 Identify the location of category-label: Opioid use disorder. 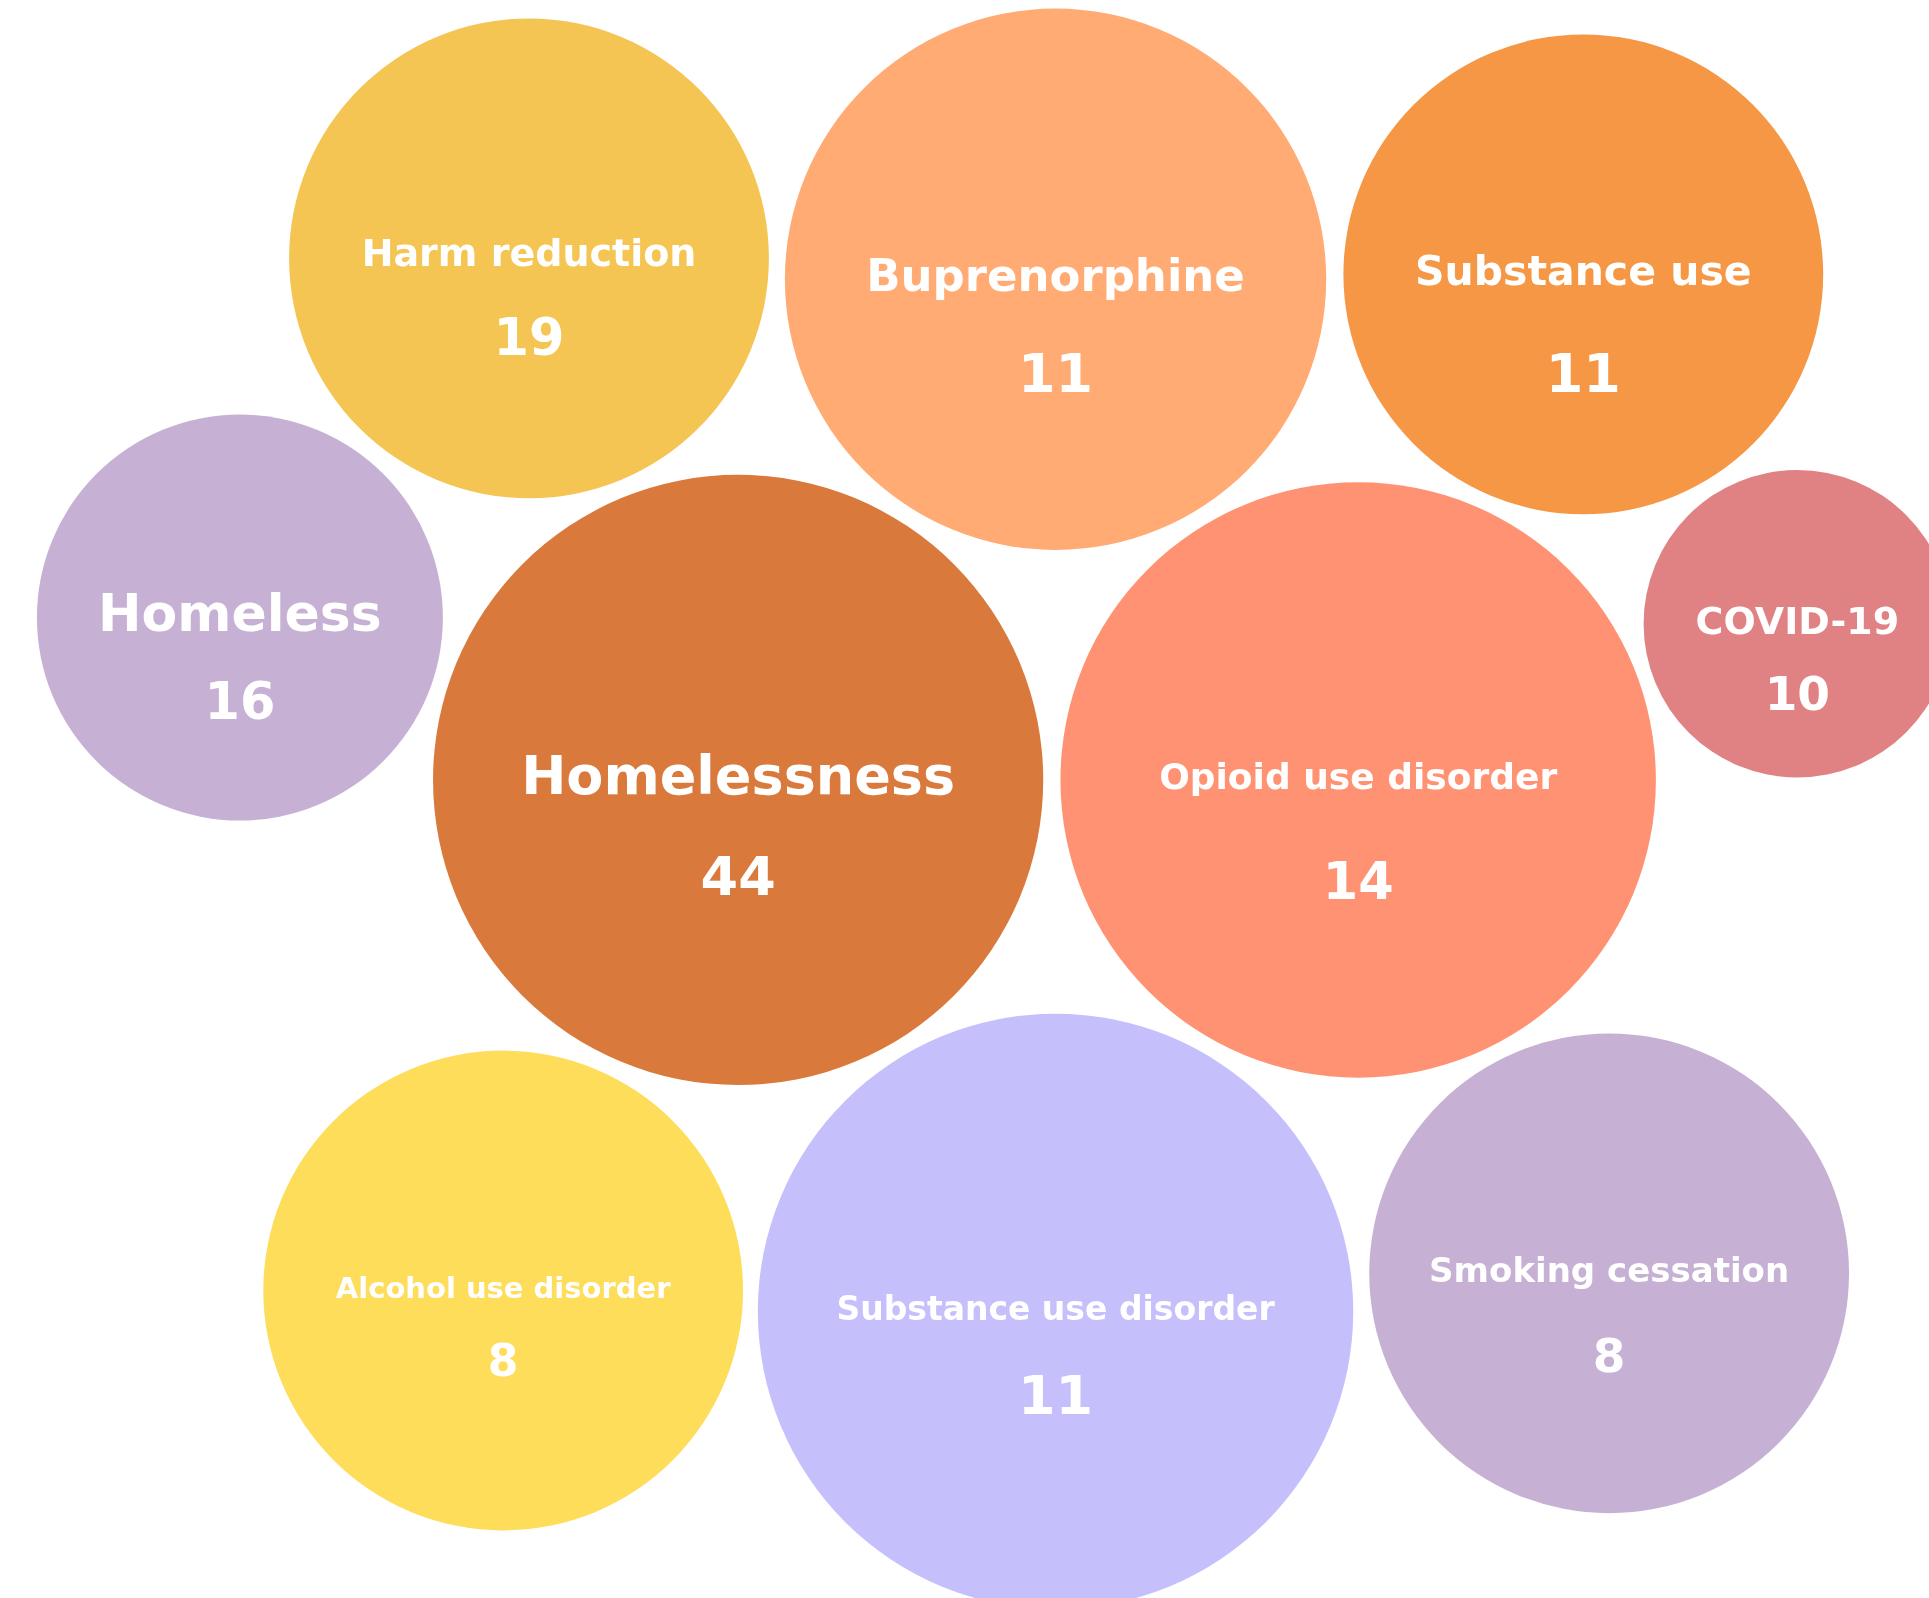
(1358, 777).